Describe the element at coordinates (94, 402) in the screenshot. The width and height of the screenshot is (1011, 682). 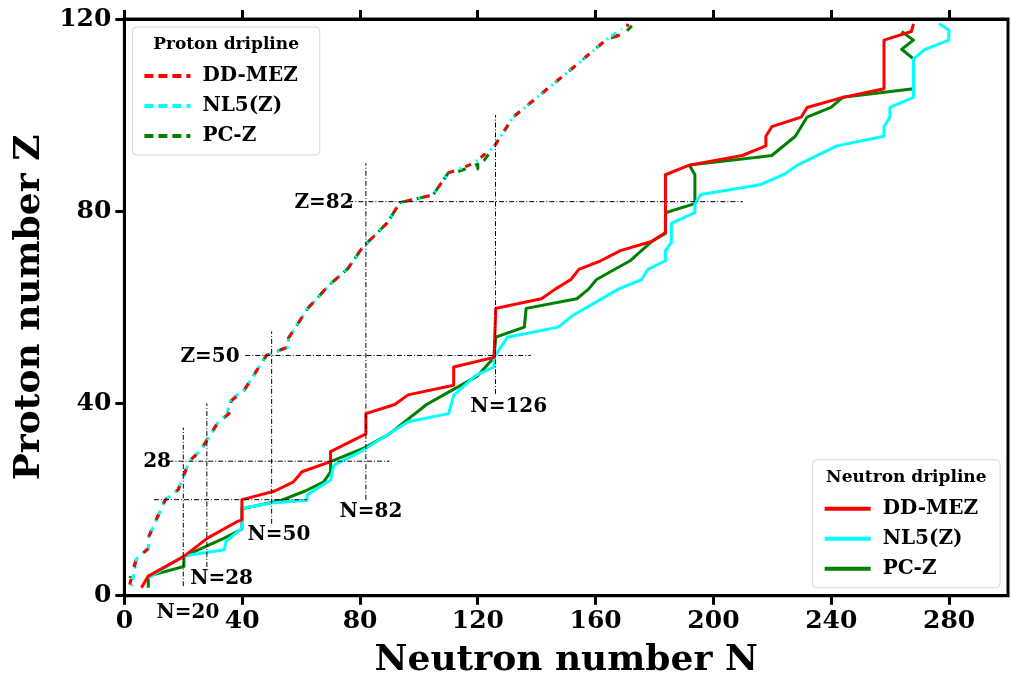
I see `y-tick-label: 40` at that location.